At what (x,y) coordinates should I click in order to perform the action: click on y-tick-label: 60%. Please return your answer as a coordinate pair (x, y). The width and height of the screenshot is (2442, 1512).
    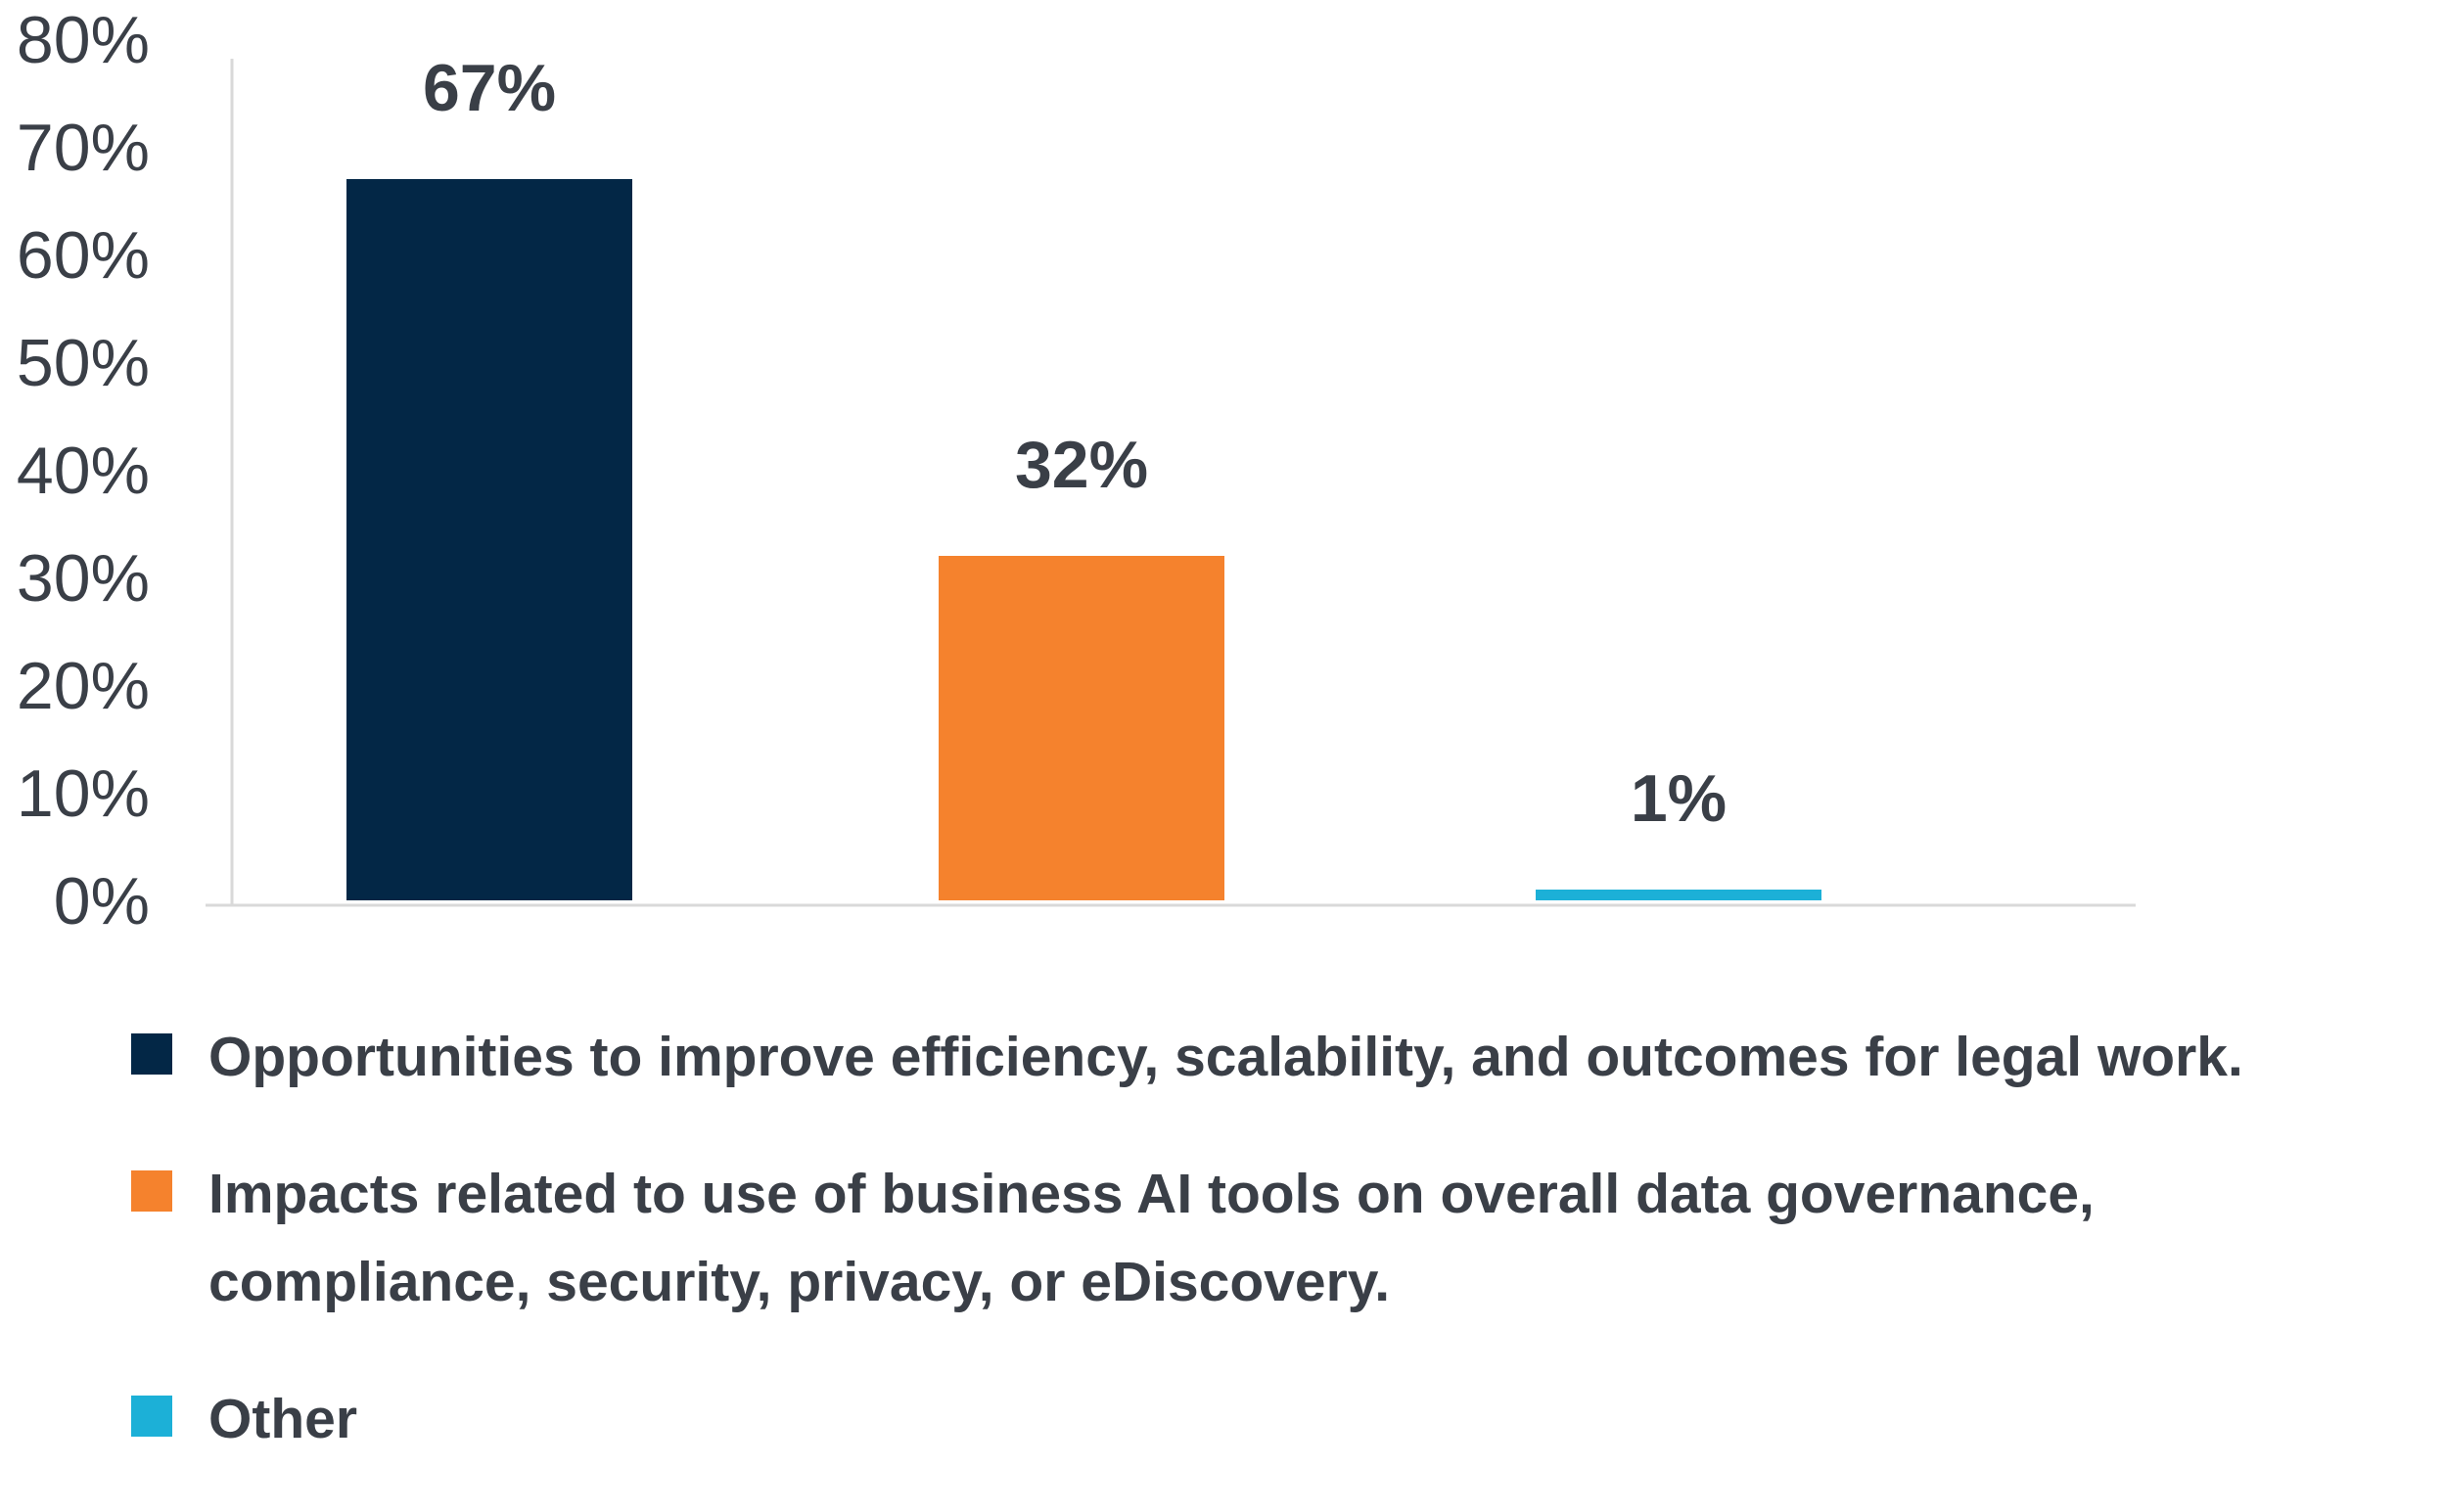
    Looking at the image, I should click on (83, 255).